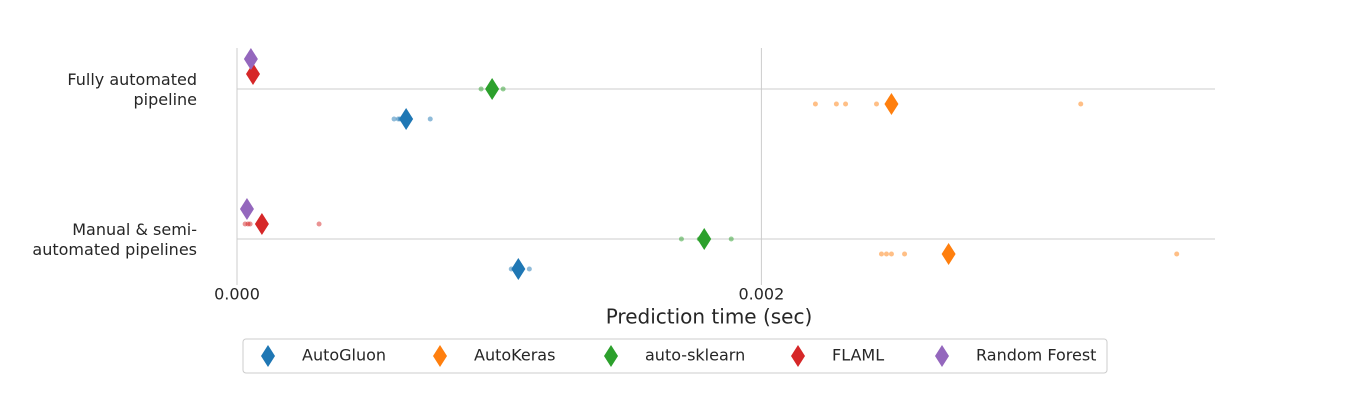  Describe the element at coordinates (1036, 355) in the screenshot. I see `legend-label: Random Forest` at that location.